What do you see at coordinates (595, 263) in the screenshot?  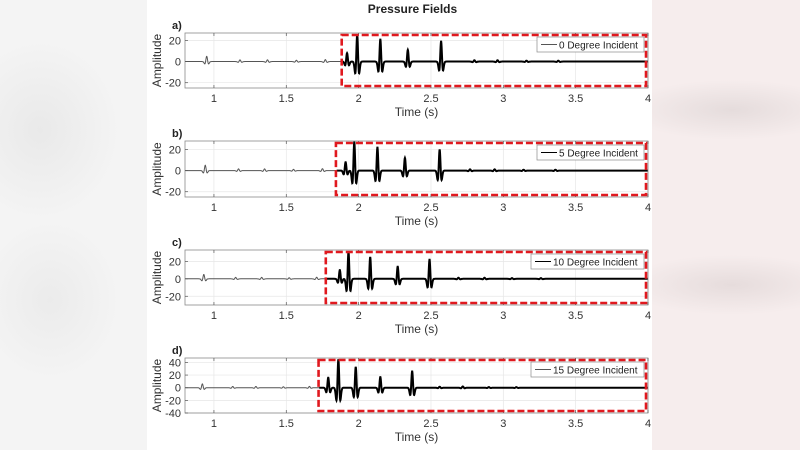 I see `legend-label: 10 Degree Incident` at bounding box center [595, 263].